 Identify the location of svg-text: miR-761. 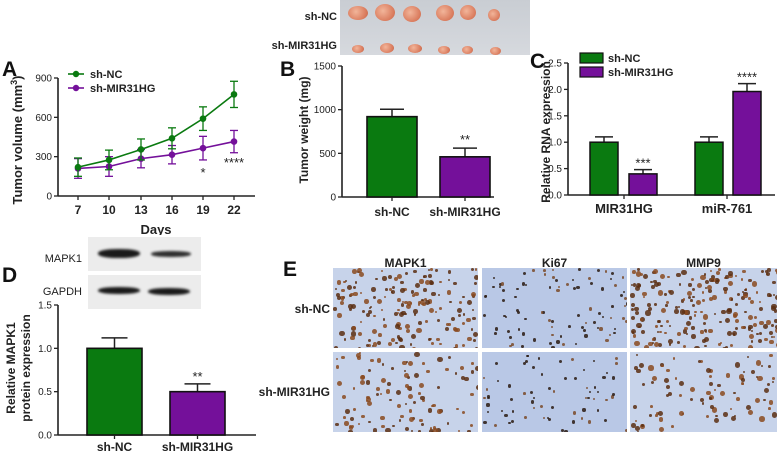
(727, 208).